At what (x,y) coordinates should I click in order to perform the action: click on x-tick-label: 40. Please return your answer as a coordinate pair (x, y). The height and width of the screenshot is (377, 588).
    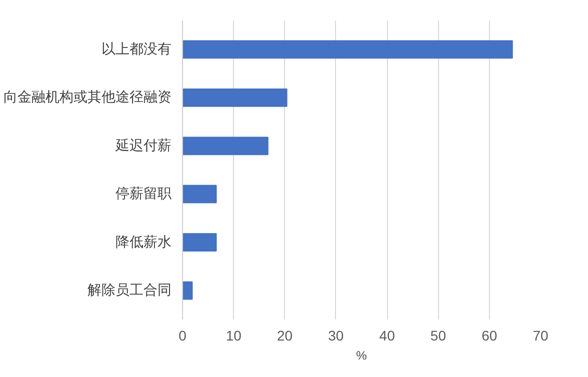
    Looking at the image, I should click on (387, 336).